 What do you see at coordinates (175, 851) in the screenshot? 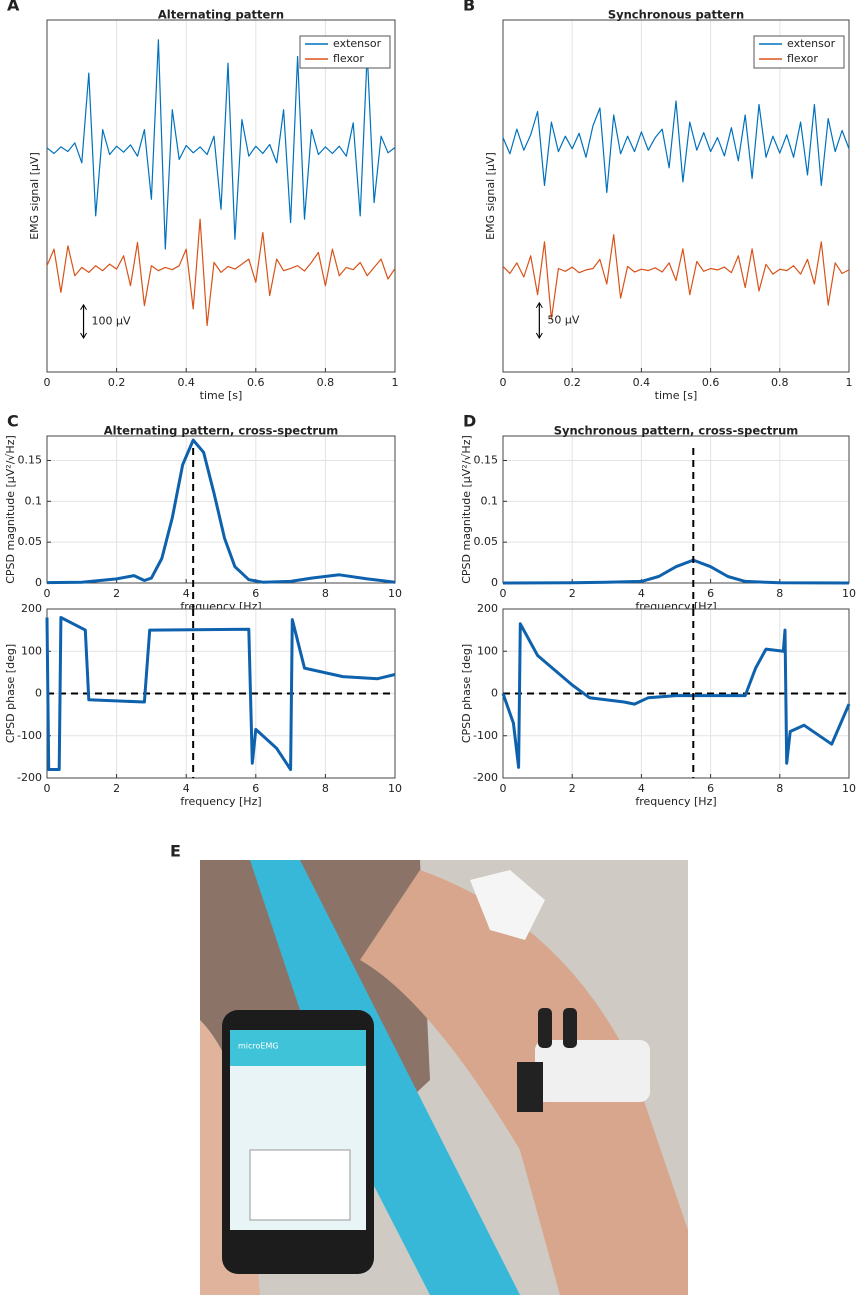
I see `panel-label: E` at bounding box center [175, 851].